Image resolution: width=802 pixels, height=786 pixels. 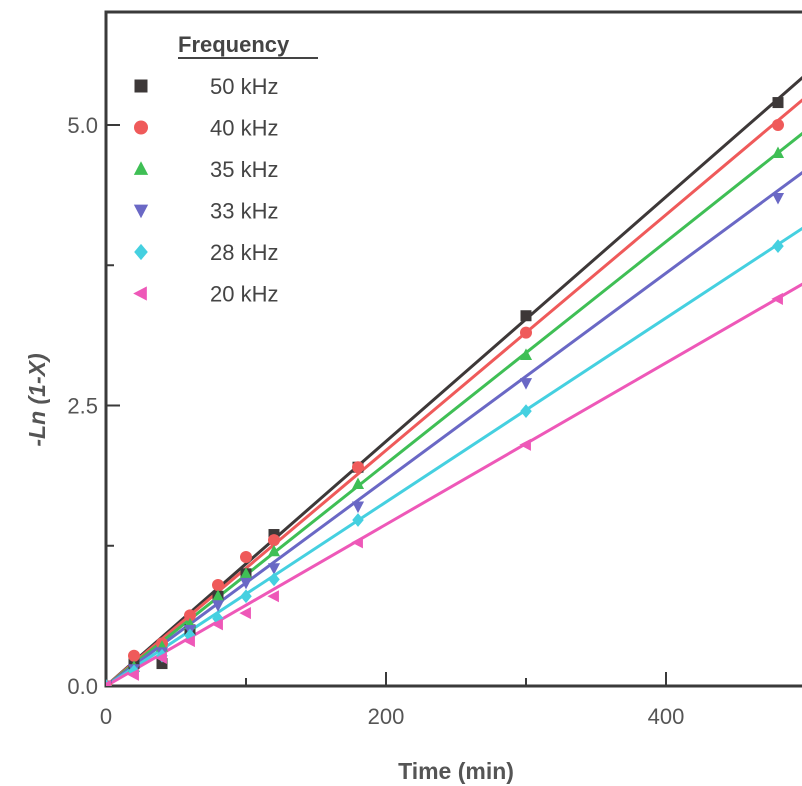 I want to click on x-tick-label: 0, so click(x=106, y=716).